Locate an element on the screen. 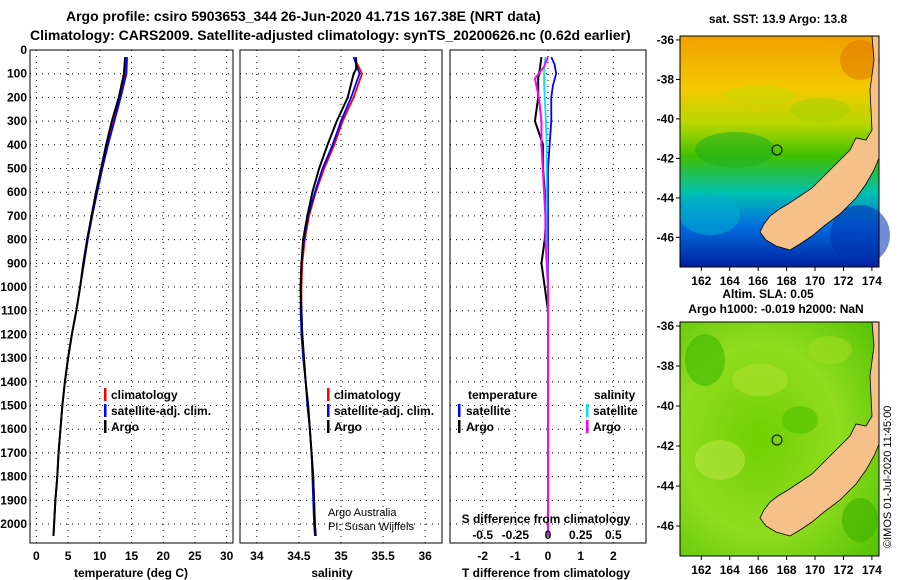 This screenshot has width=900, height=580. salinity-legend: climatology satellite-adj. clim. Argo is located at coordinates (380, 411).